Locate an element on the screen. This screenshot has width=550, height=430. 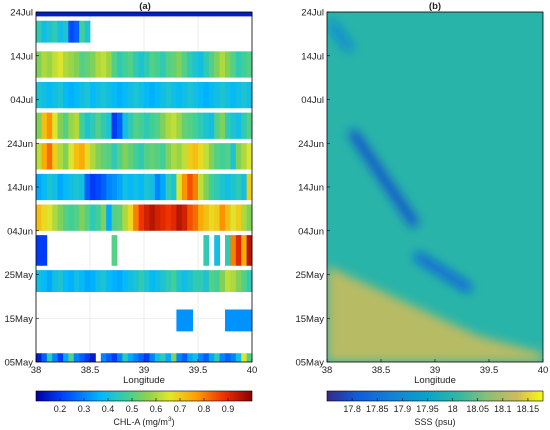
panel-a-y-tick-label: 15May is located at coordinates (18, 319).